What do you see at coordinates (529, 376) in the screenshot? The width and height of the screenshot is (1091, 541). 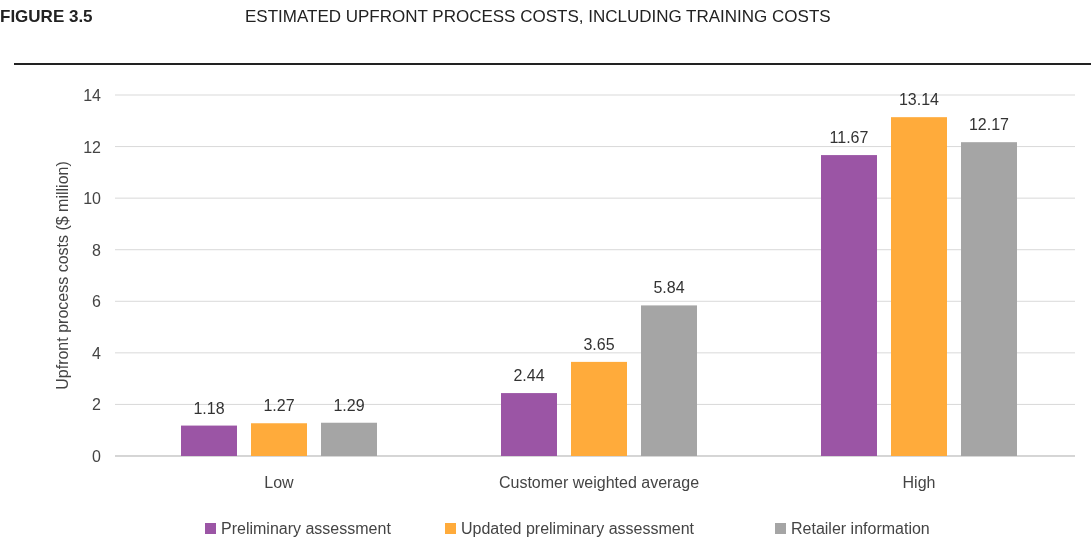 I see `data-label: 2.44` at bounding box center [529, 376].